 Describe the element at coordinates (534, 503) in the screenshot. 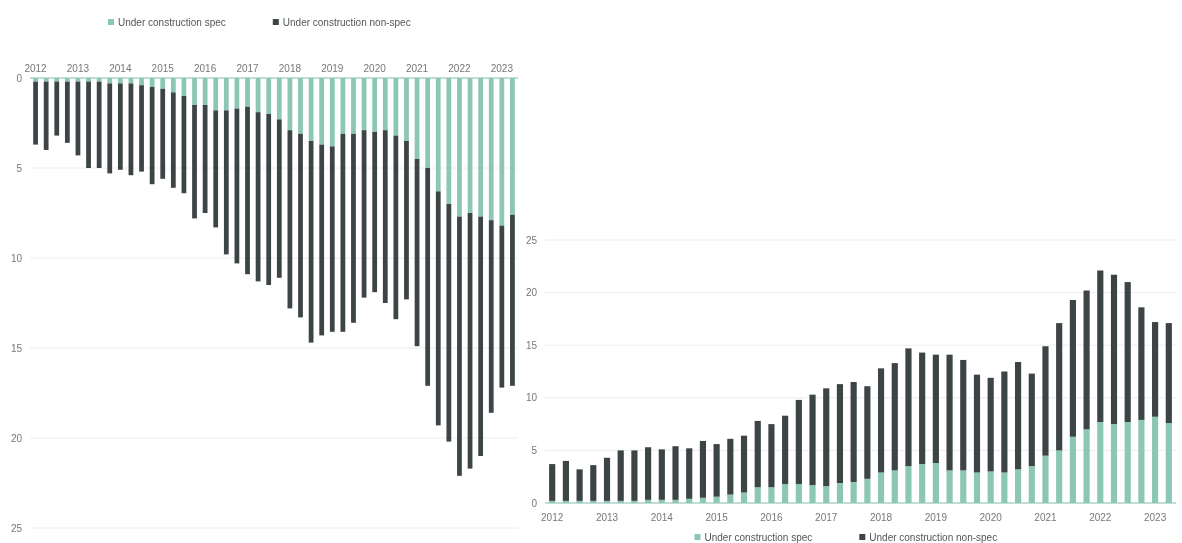

I see `y-tick-label: 0` at that location.